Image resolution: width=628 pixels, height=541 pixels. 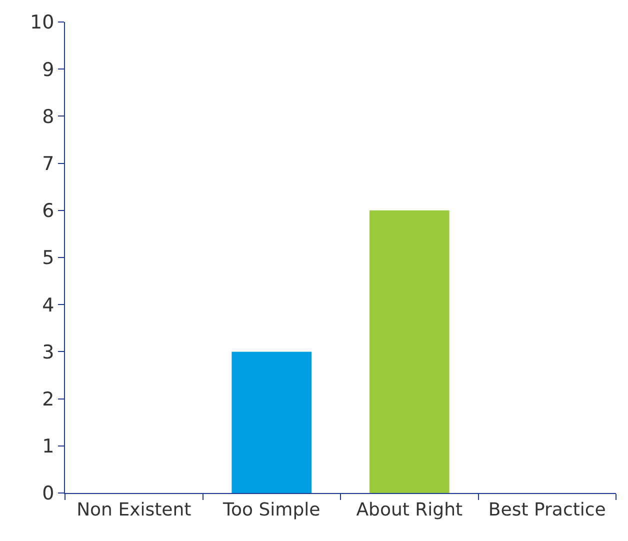 What do you see at coordinates (48, 352) in the screenshot?
I see `y-tick-label: 3` at bounding box center [48, 352].